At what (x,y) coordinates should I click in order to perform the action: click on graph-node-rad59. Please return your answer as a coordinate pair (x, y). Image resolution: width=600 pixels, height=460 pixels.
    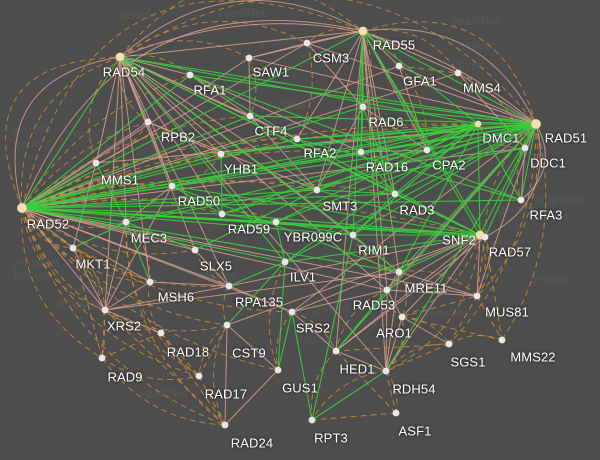
    Looking at the image, I should click on (222, 214).